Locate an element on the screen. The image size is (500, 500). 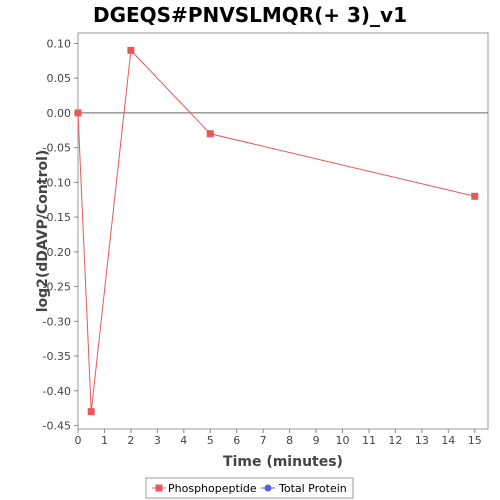
x-tick-label: 5 is located at coordinates (210, 440).